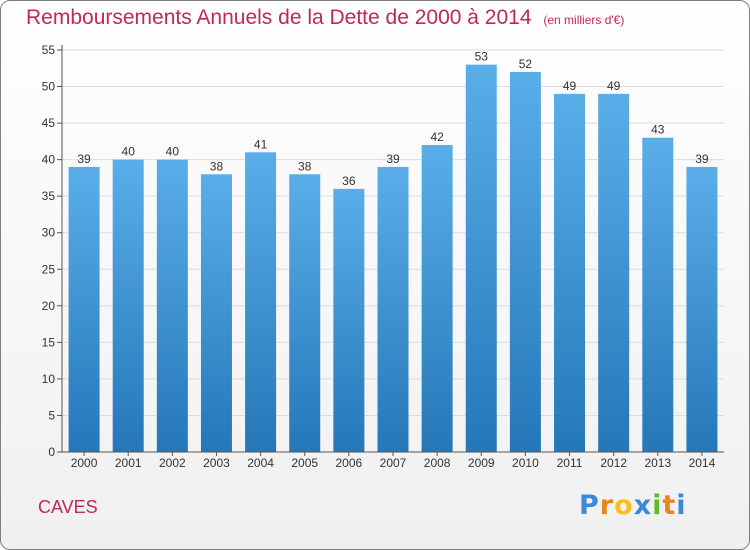 The image size is (750, 550). Describe the element at coordinates (437, 137) in the screenshot. I see `data-label: 42` at that location.